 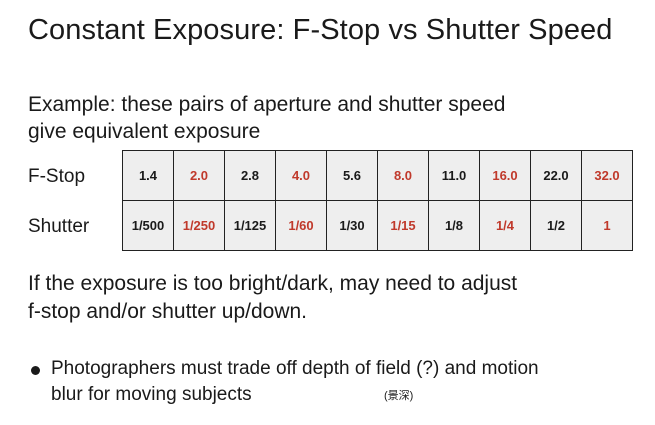 I want to click on intro-line-2: give equivalent exposure, so click(x=144, y=131).